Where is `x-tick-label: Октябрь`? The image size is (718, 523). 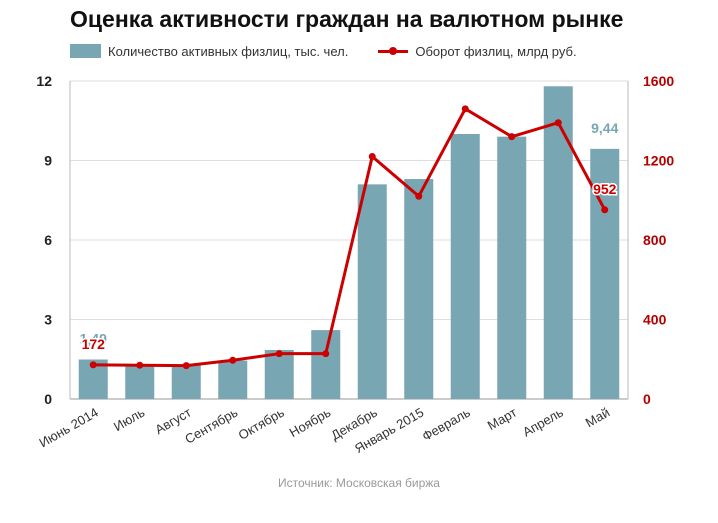 x-tick-label: Октябрь is located at coordinates (261, 423).